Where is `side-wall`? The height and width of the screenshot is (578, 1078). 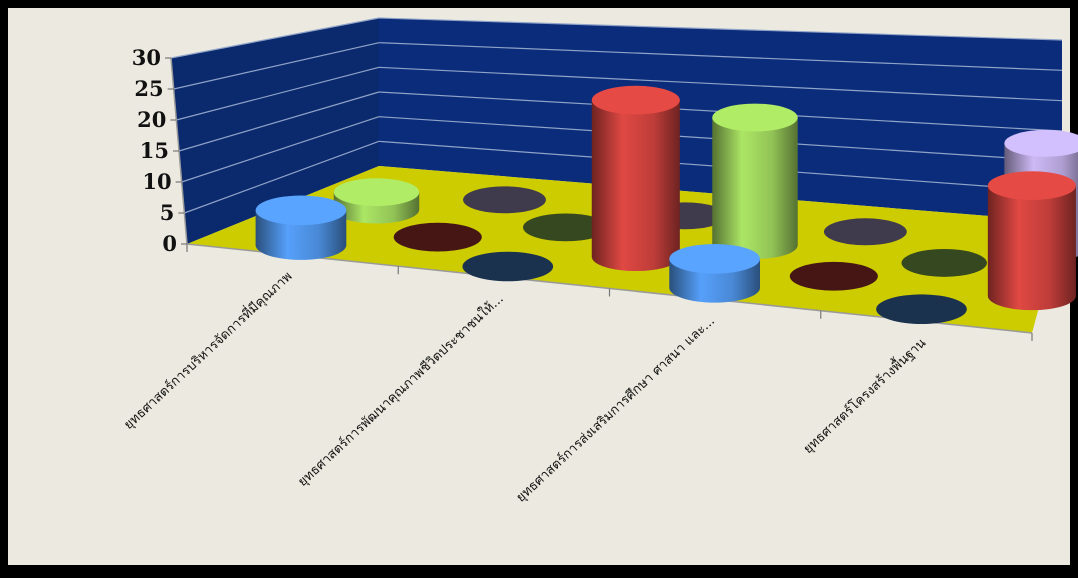 side-wall is located at coordinates (275, 131).